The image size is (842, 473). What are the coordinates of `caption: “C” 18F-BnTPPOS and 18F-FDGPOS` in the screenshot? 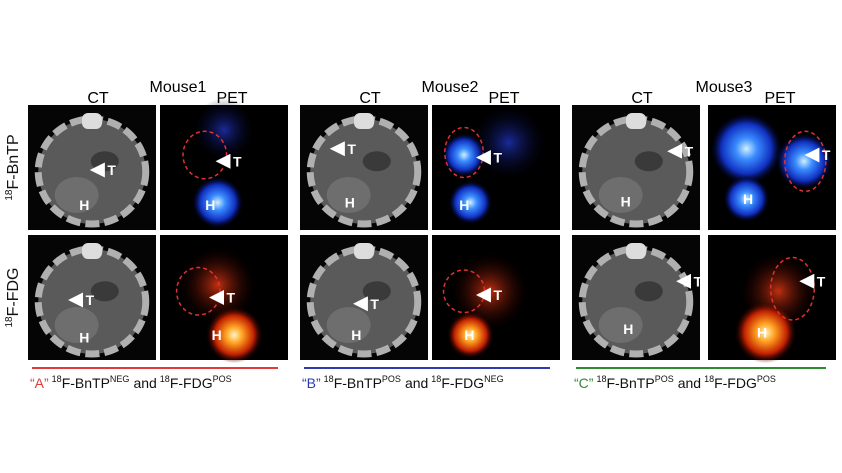 It's located at (675, 382).